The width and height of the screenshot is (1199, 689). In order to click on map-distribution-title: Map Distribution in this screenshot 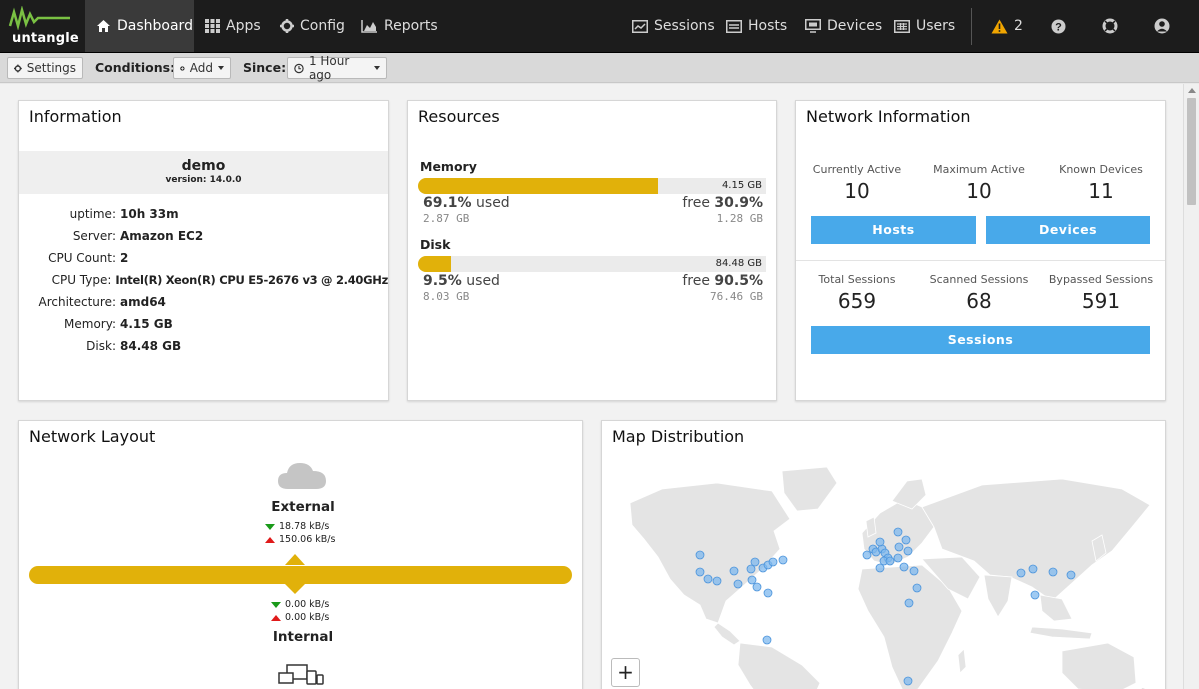, I will do `click(678, 436)`.